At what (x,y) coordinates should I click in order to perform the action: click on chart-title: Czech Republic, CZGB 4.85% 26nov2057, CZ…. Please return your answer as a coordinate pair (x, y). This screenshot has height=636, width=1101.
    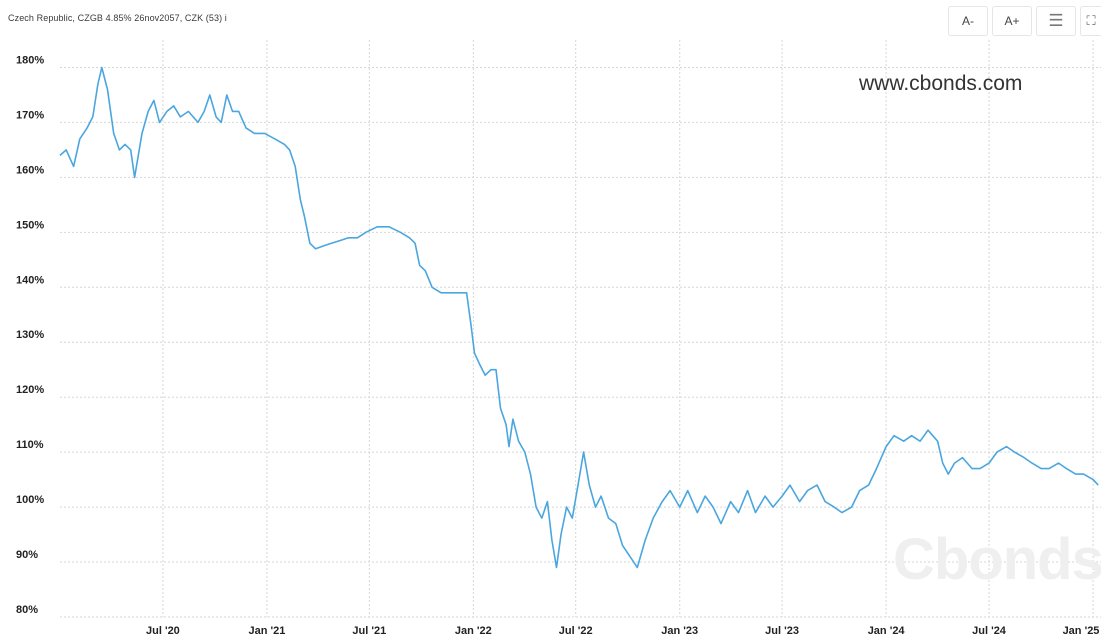
    Looking at the image, I should click on (117, 18).